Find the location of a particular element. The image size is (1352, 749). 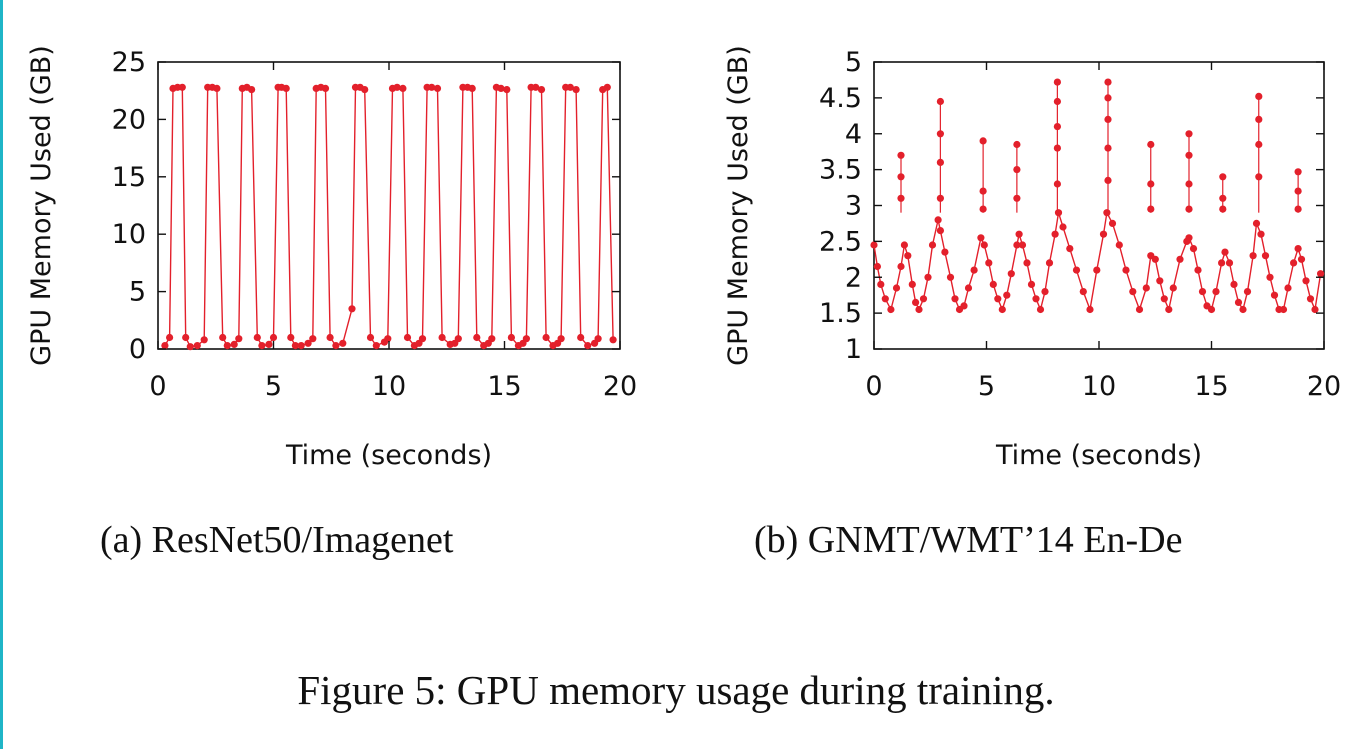

series-layer-a is located at coordinates (389, 217).